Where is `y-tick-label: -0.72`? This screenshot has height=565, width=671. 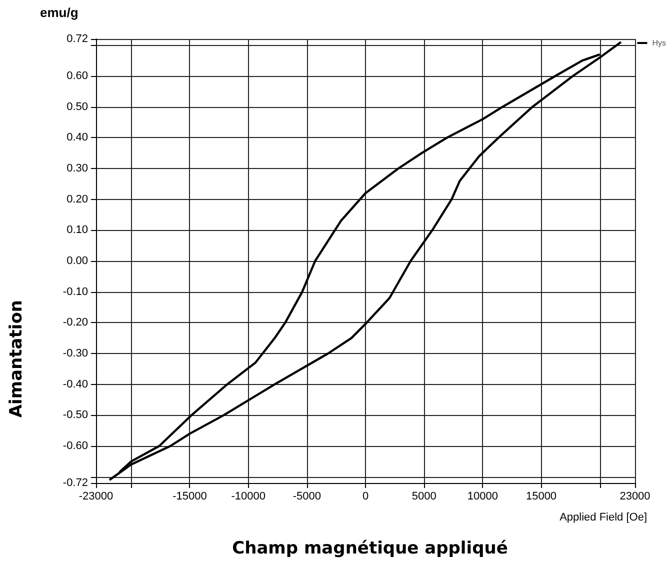 y-tick-label: -0.72 is located at coordinates (75, 483).